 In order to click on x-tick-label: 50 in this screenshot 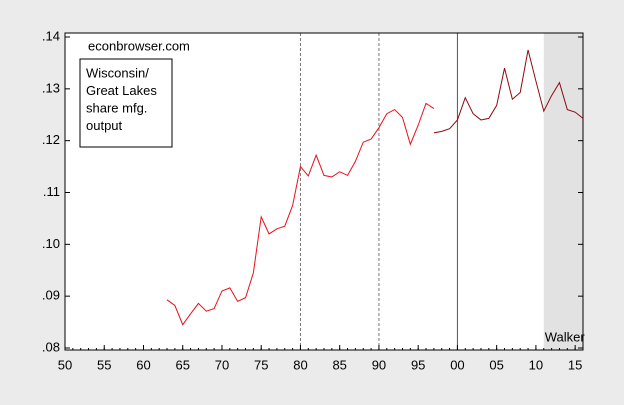, I will do `click(65, 364)`.